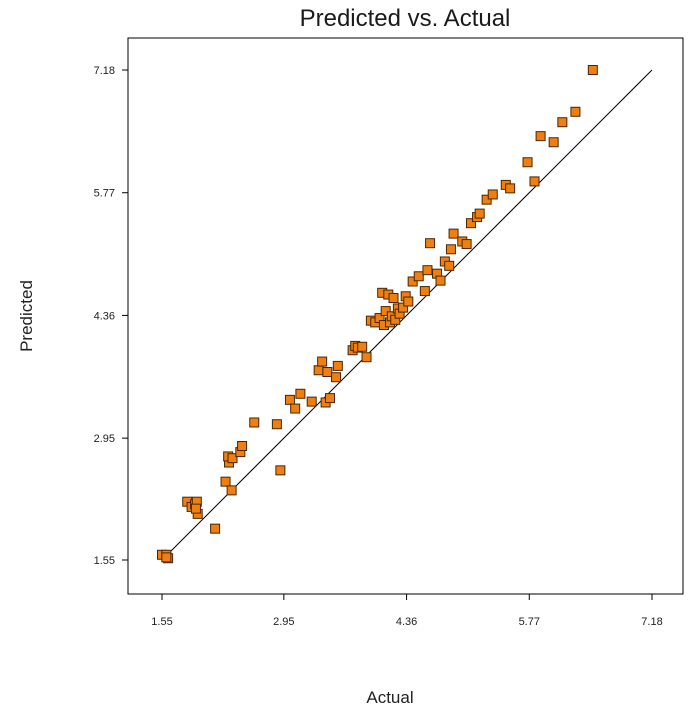 The width and height of the screenshot is (691, 712). What do you see at coordinates (529, 622) in the screenshot?
I see `x-tick-label: 5.77` at bounding box center [529, 622].